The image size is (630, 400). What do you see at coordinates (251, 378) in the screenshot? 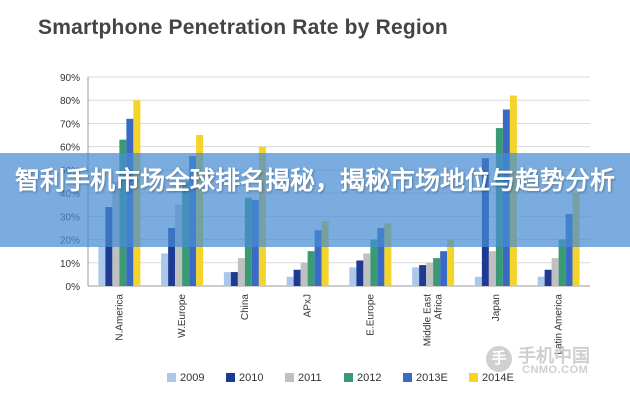
I see `legend-label: 2010` at bounding box center [251, 378].